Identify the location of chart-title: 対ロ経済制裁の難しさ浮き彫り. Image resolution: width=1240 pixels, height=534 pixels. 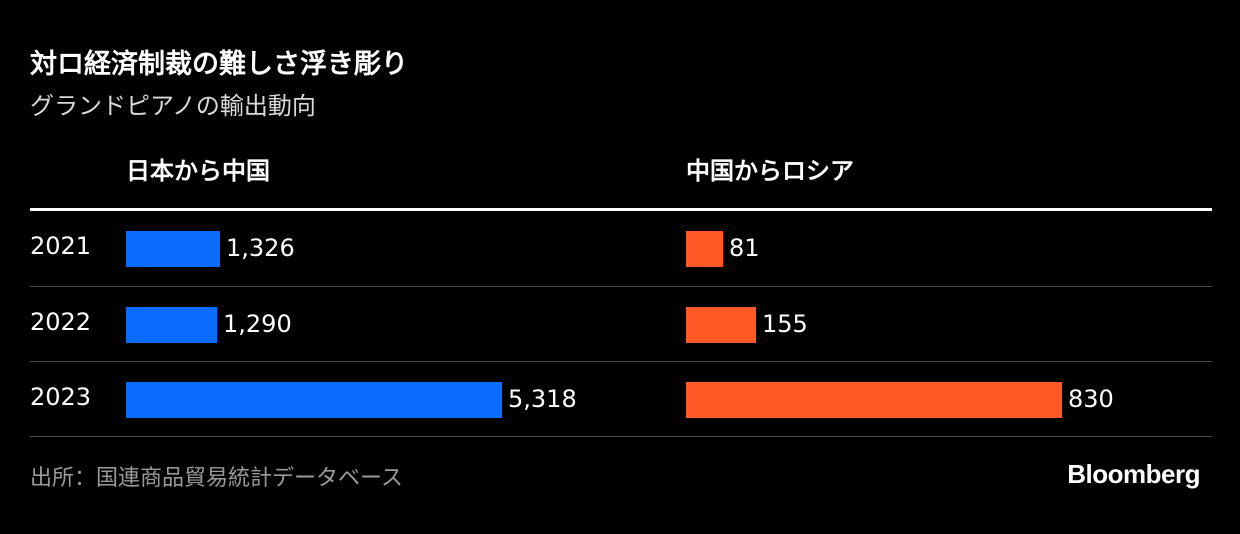
(219, 64).